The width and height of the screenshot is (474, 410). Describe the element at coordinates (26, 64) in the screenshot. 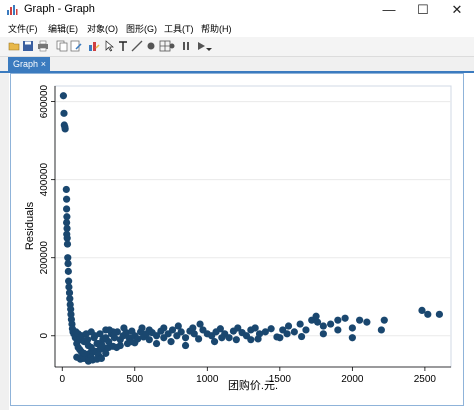

I see `tab-graph-label: Graph` at that location.